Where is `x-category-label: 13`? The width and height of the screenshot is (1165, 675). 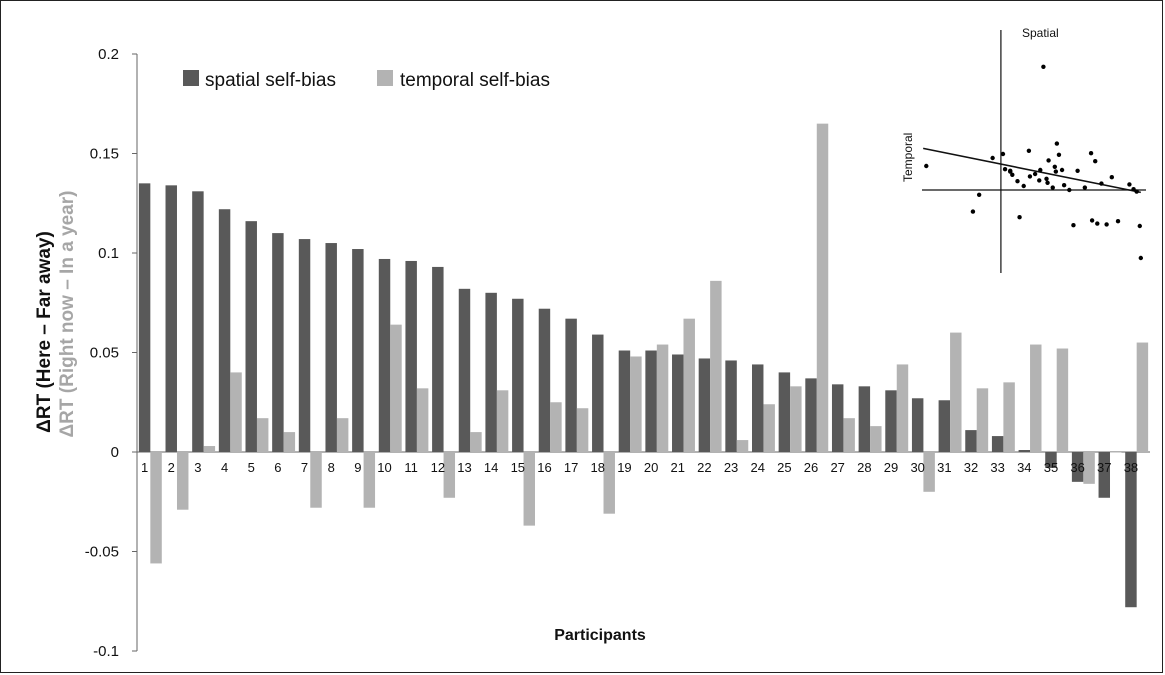
x-category-label: 13 is located at coordinates (464, 467).